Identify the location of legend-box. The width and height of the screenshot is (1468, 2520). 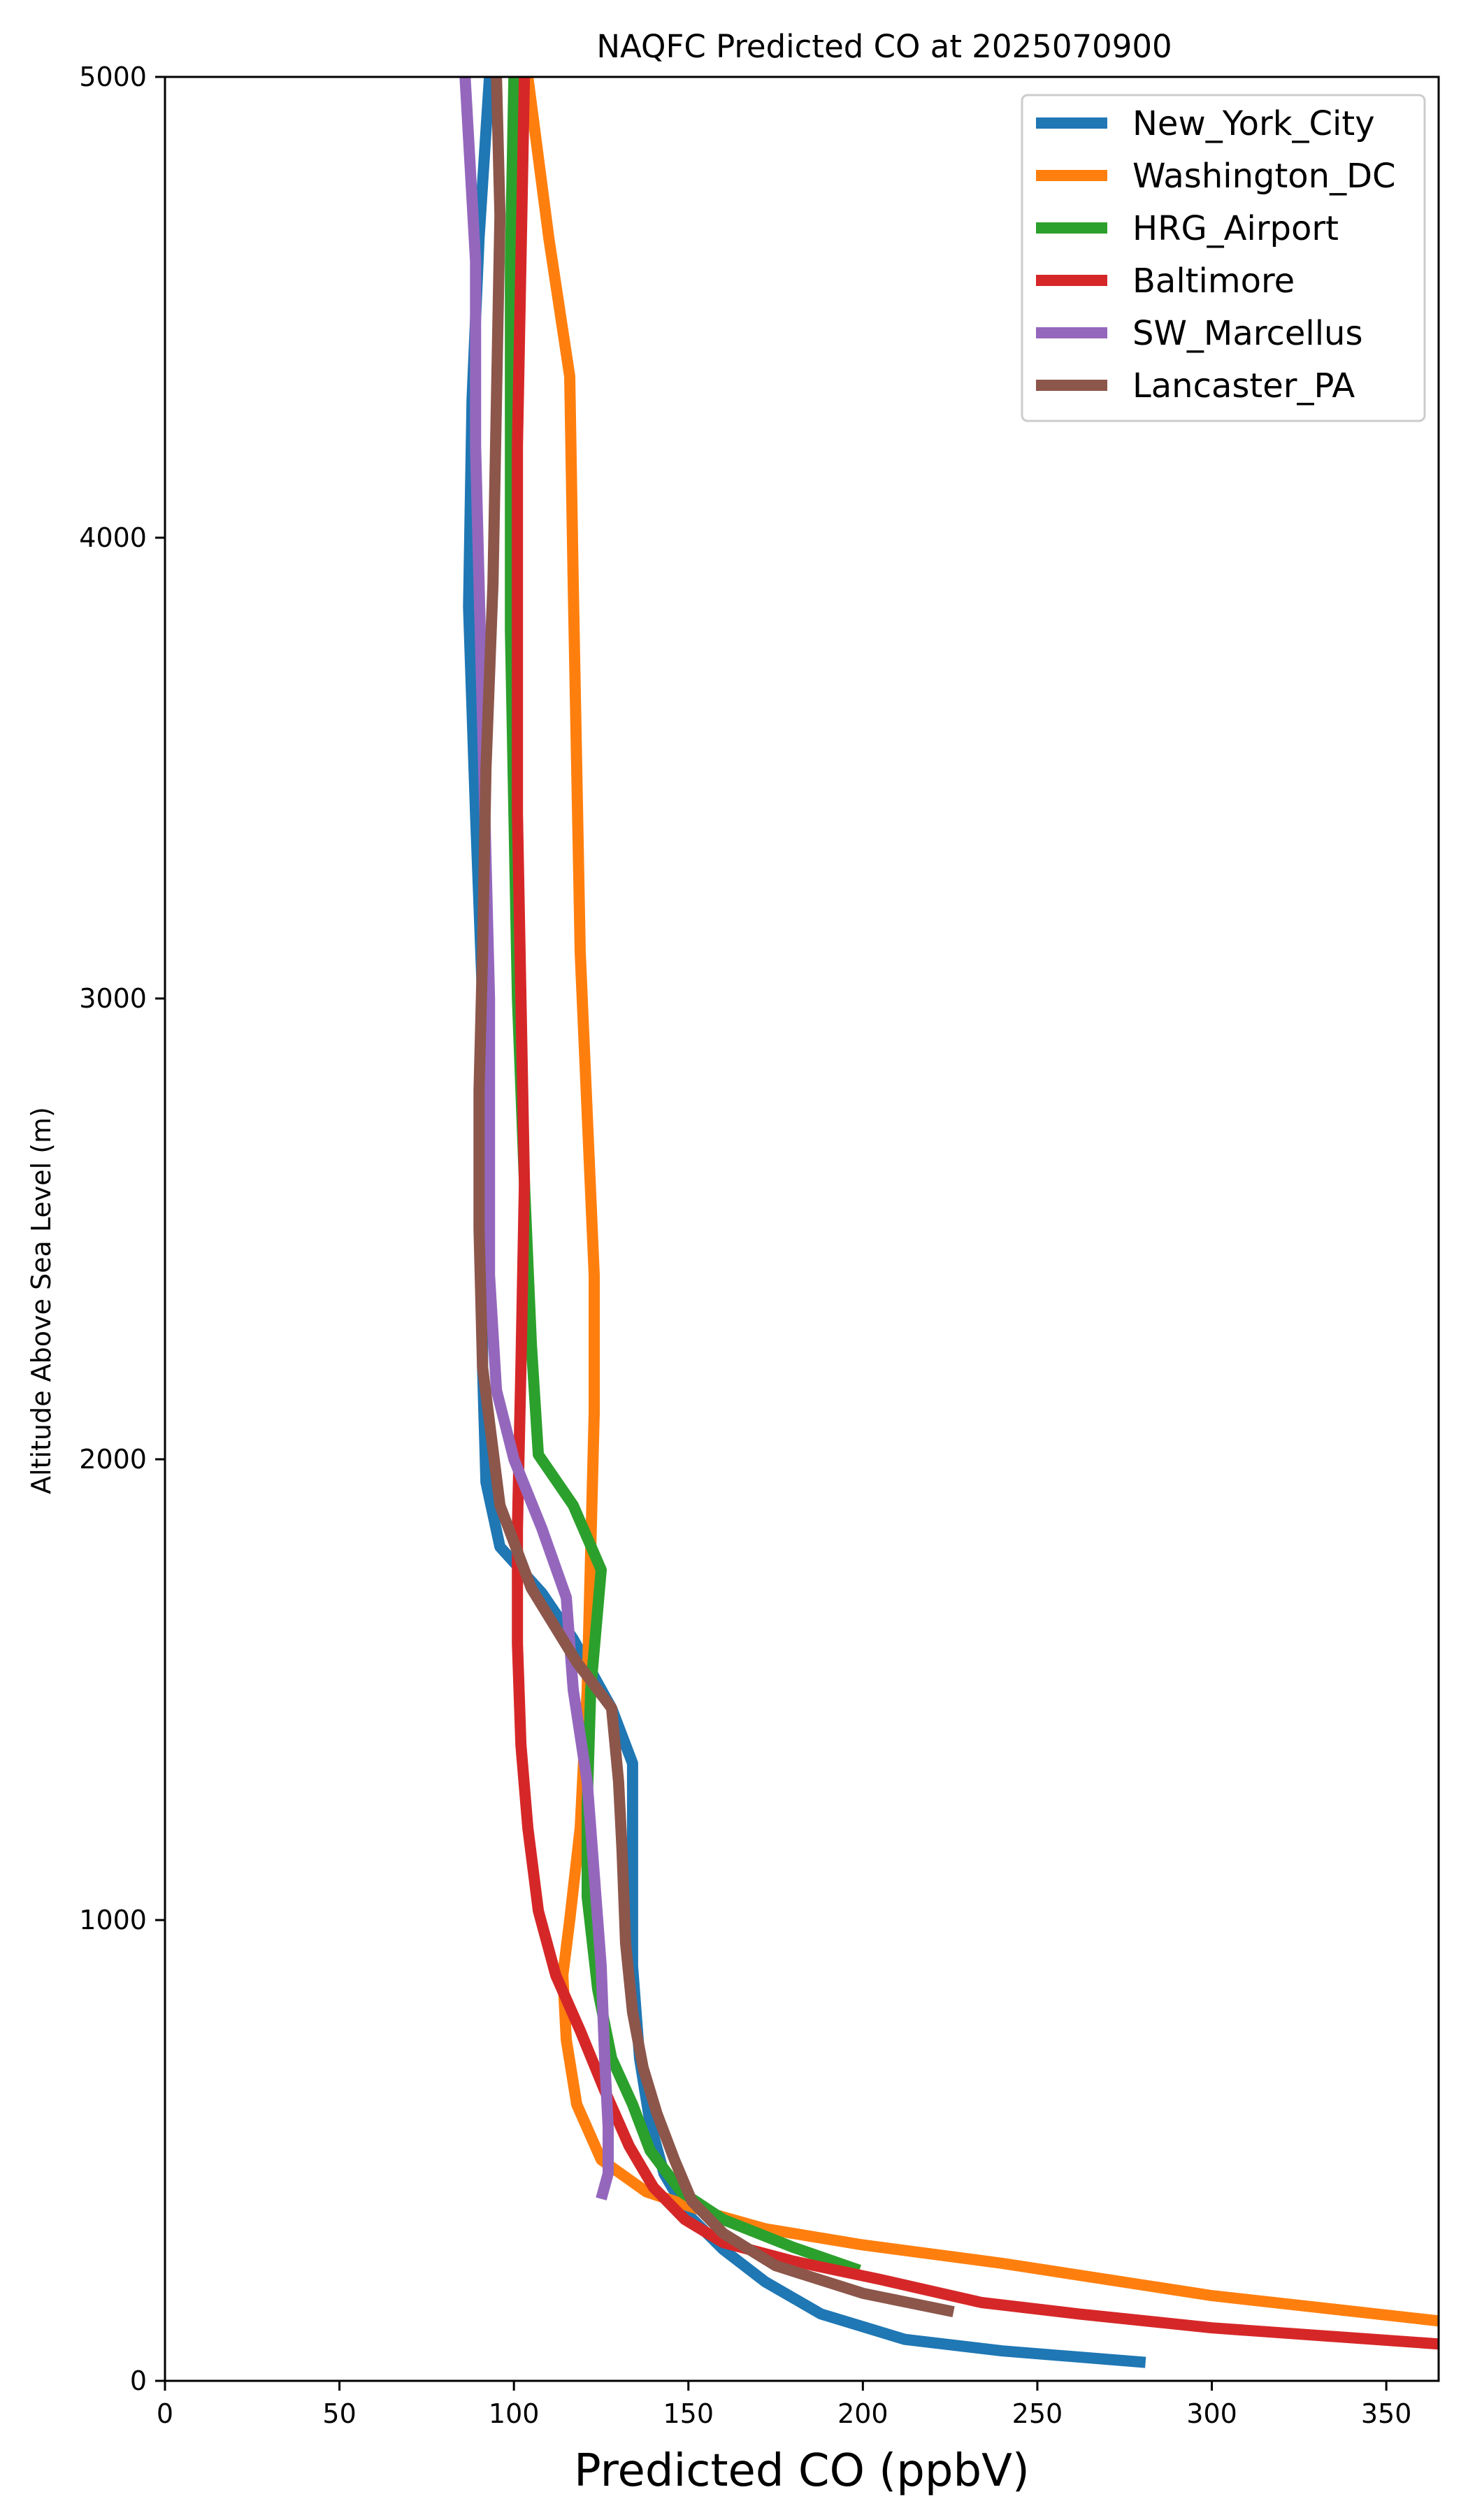
(1223, 258).